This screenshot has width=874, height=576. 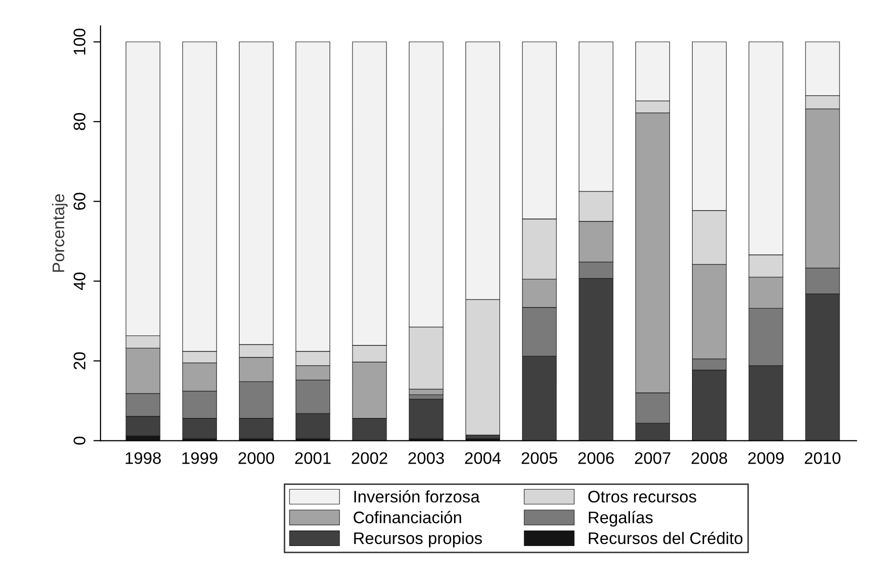 What do you see at coordinates (417, 496) in the screenshot?
I see `legend-label: Inversión forzosa` at bounding box center [417, 496].